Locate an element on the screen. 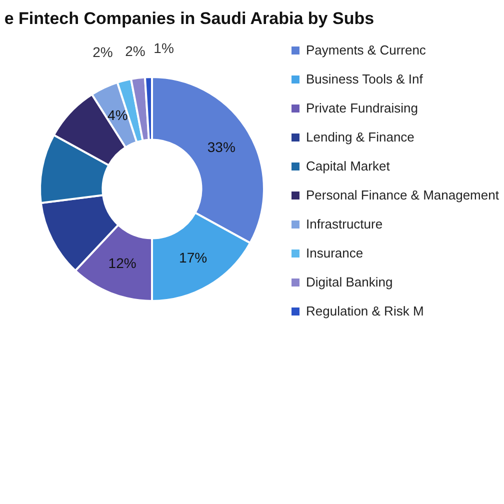  legend-label: Private Fundraising is located at coordinates (362, 108).